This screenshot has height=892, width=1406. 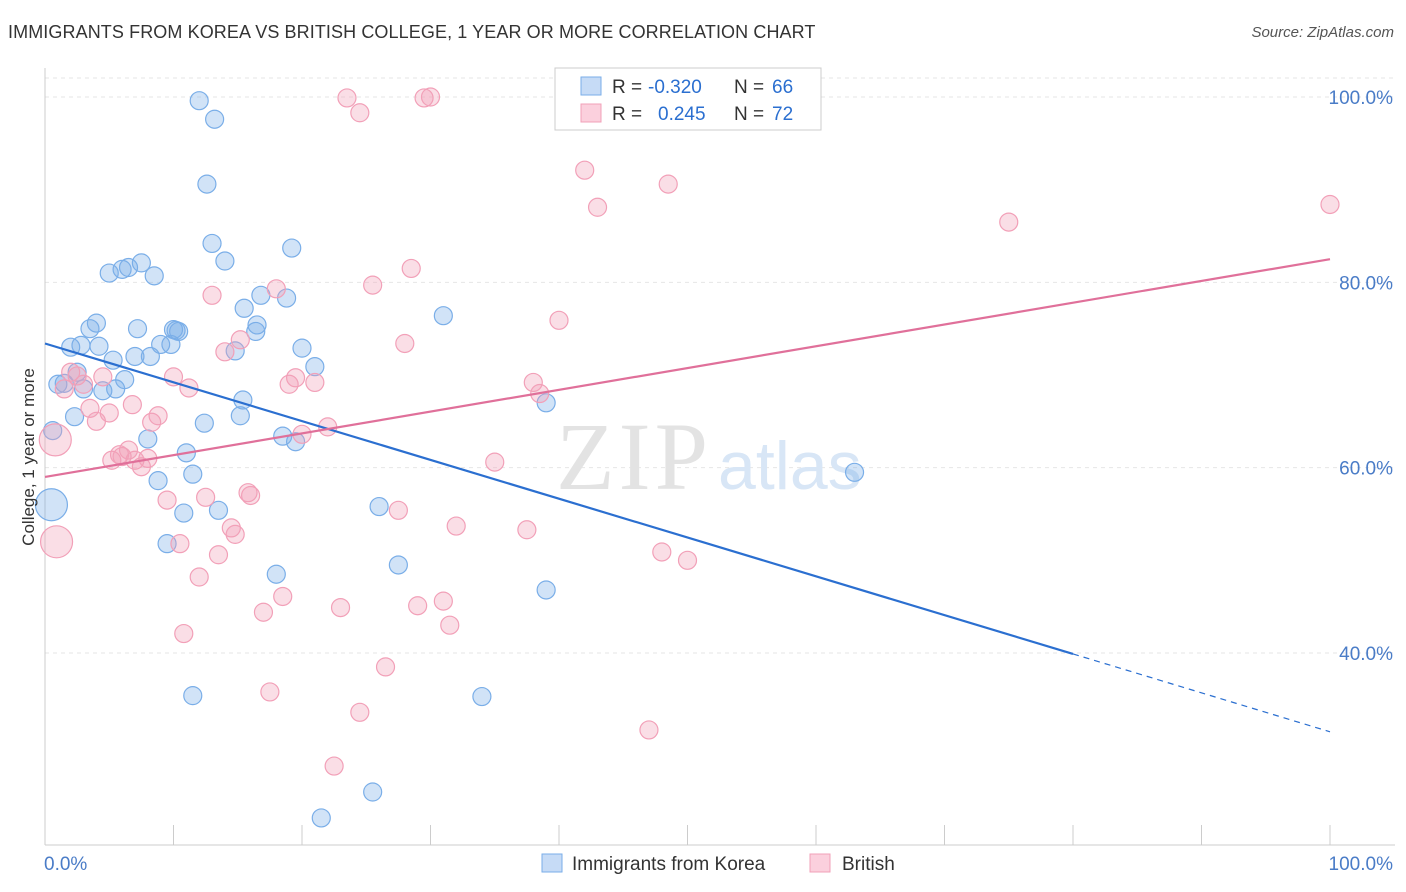 I want to click on y-tick-label: 40.0%, so click(x=1366, y=654).